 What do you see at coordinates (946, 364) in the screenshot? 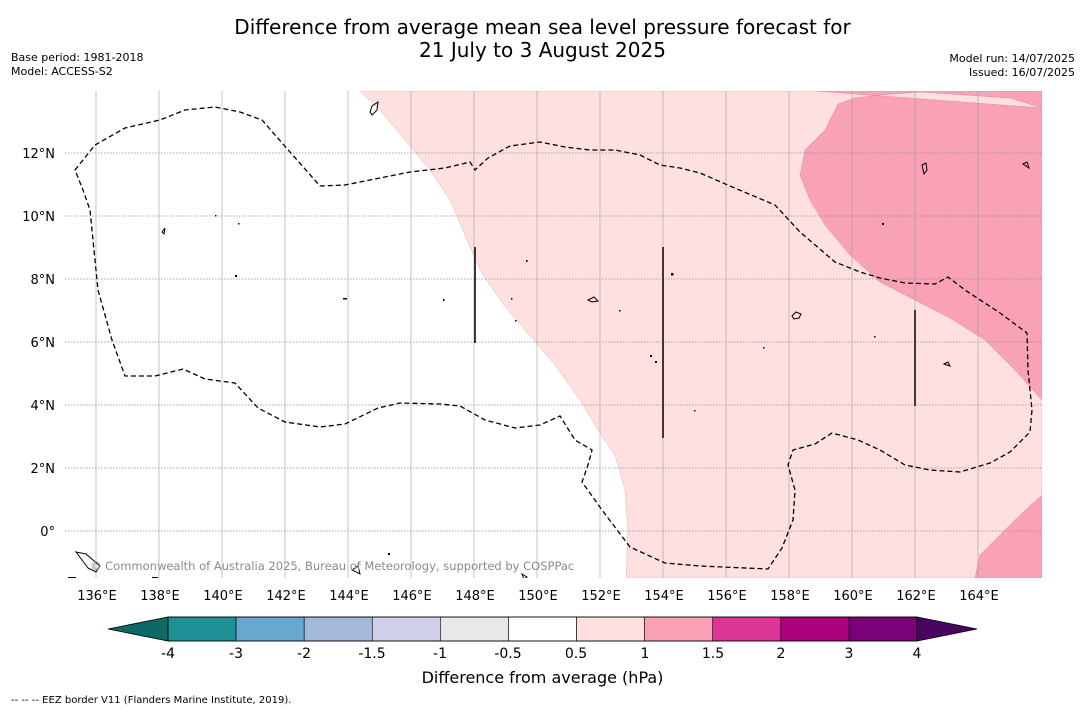
I see `island-kosrae` at bounding box center [946, 364].